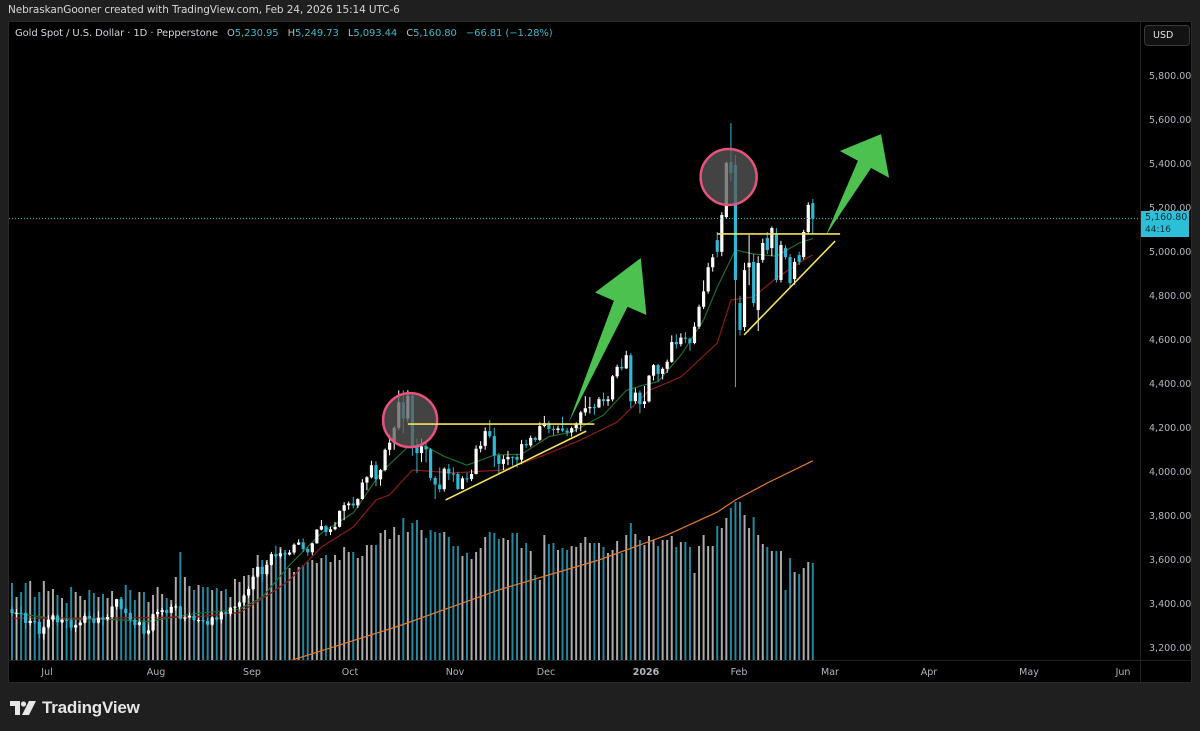 The height and width of the screenshot is (731, 1200). What do you see at coordinates (1170, 428) in the screenshot?
I see `price-tick-label: 4,200.00` at bounding box center [1170, 428].